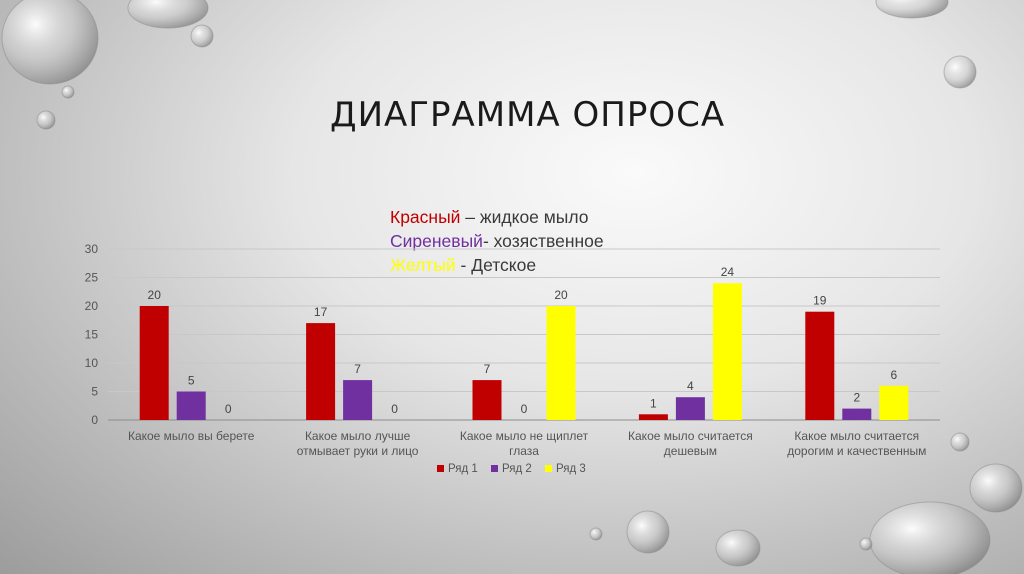 The image size is (1024, 574). Describe the element at coordinates (820, 301) in the screenshot. I see `data-label: 19` at that location.